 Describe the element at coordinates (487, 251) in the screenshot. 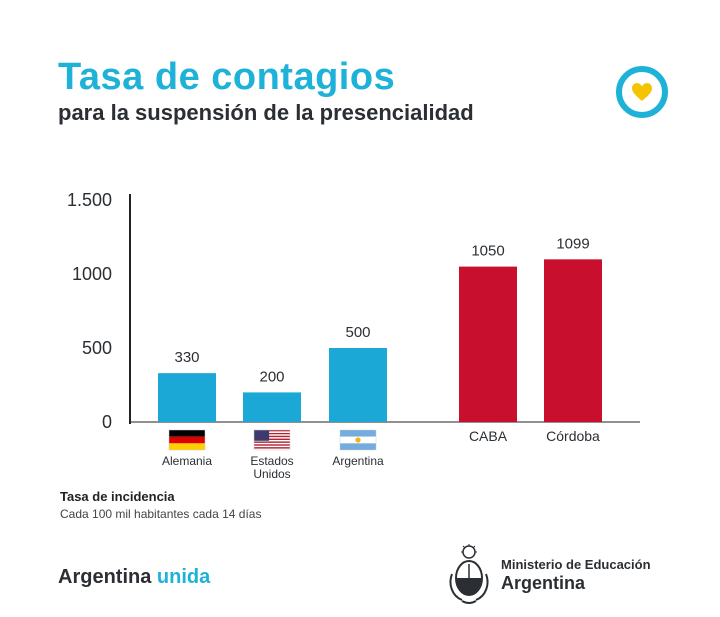

I see `data-label: 1050` at that location.